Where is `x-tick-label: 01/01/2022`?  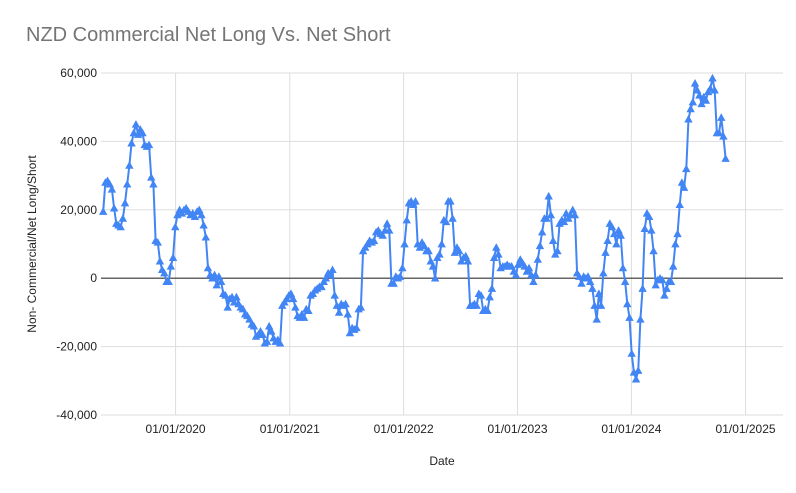
x-tick-label: 01/01/2022 is located at coordinates (404, 429).